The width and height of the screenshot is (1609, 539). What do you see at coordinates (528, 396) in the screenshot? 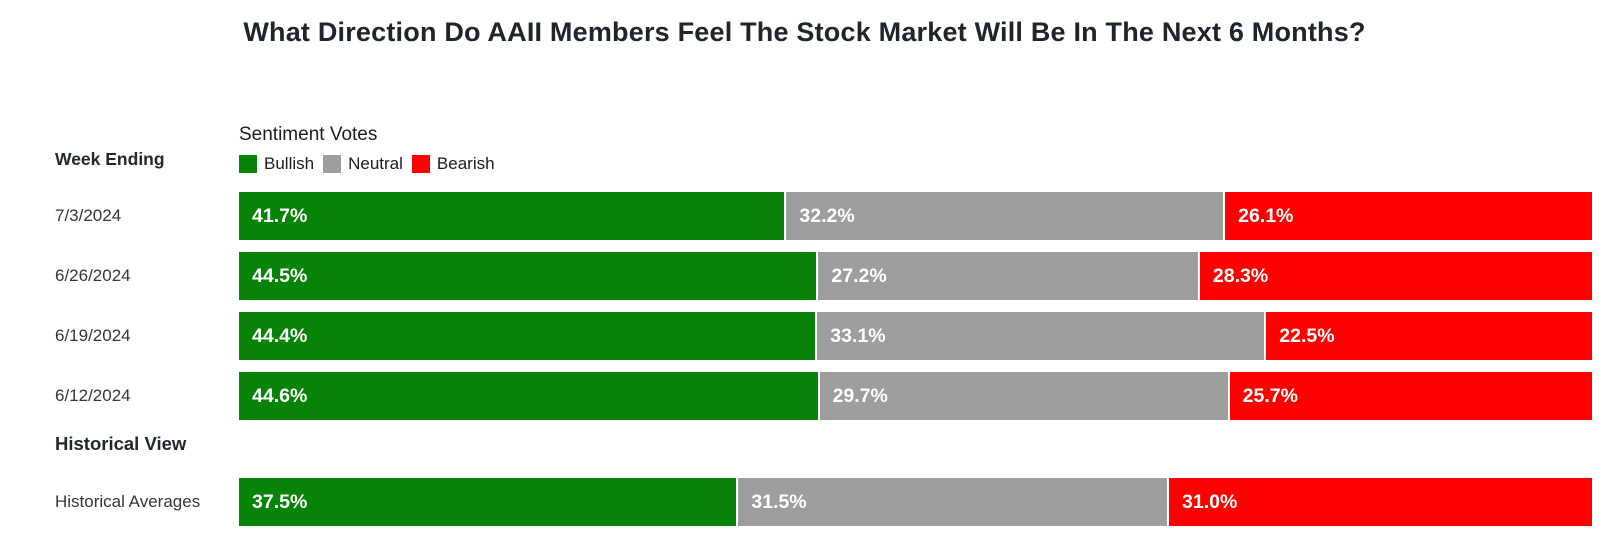
I see `bar-segment-bullish: 44.6%` at bounding box center [528, 396].